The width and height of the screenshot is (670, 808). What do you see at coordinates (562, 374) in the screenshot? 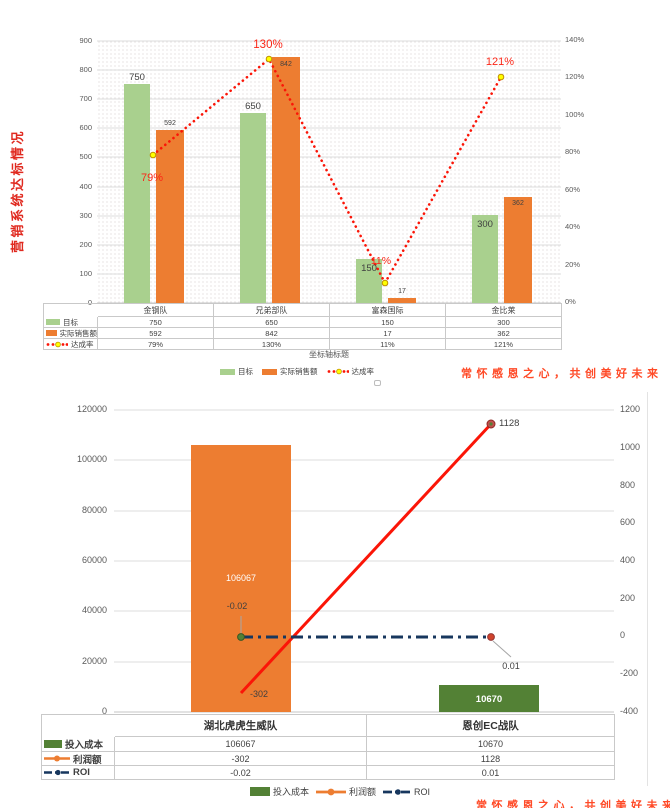
I see `slogan-top: 常怀感恩之心，共创美好未来` at bounding box center [562, 374].